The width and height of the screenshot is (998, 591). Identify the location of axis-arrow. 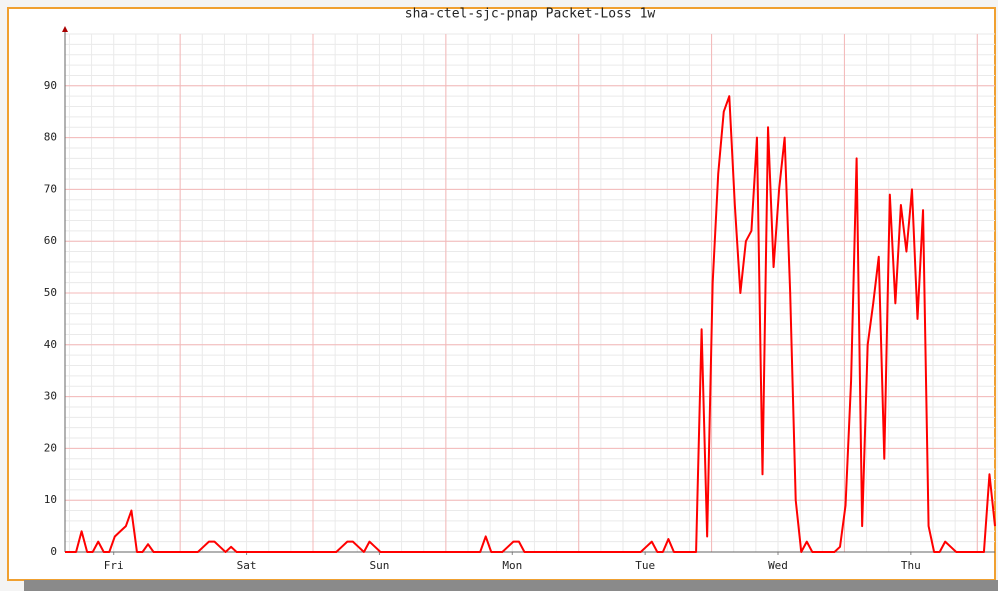
(65, 29).